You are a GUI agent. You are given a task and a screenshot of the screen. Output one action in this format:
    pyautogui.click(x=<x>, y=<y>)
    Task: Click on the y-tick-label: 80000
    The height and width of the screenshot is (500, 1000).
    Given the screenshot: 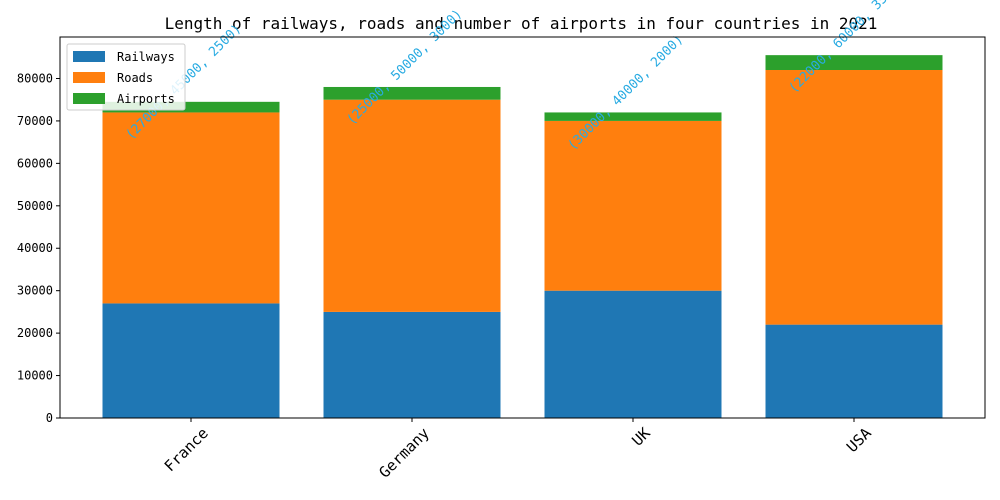 What is the action you would take?
    pyautogui.click(x=35, y=78)
    